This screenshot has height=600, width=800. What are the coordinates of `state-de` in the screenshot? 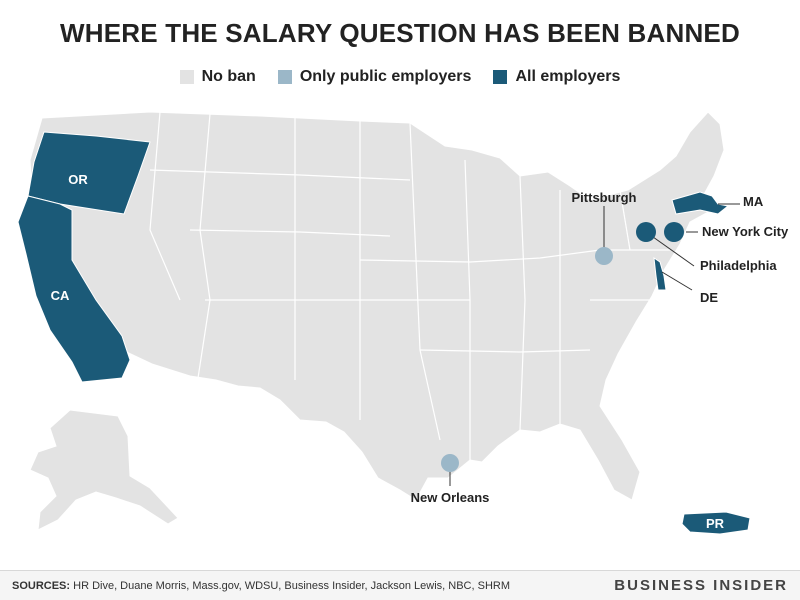 It's located at (660, 273).